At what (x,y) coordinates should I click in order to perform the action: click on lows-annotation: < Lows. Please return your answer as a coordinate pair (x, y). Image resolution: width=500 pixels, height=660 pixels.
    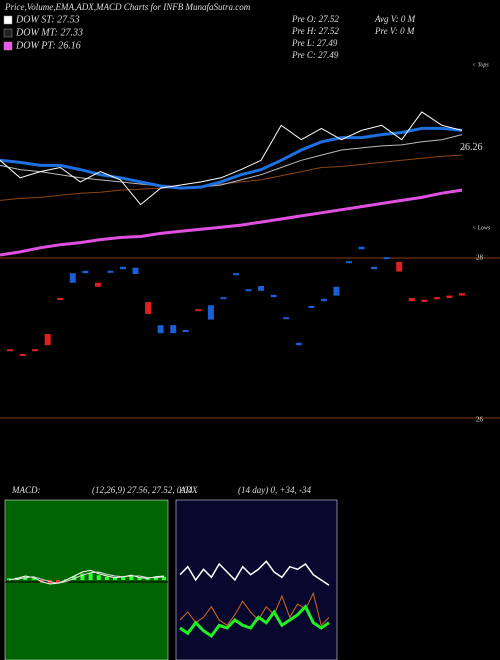
    Looking at the image, I should click on (481, 228).